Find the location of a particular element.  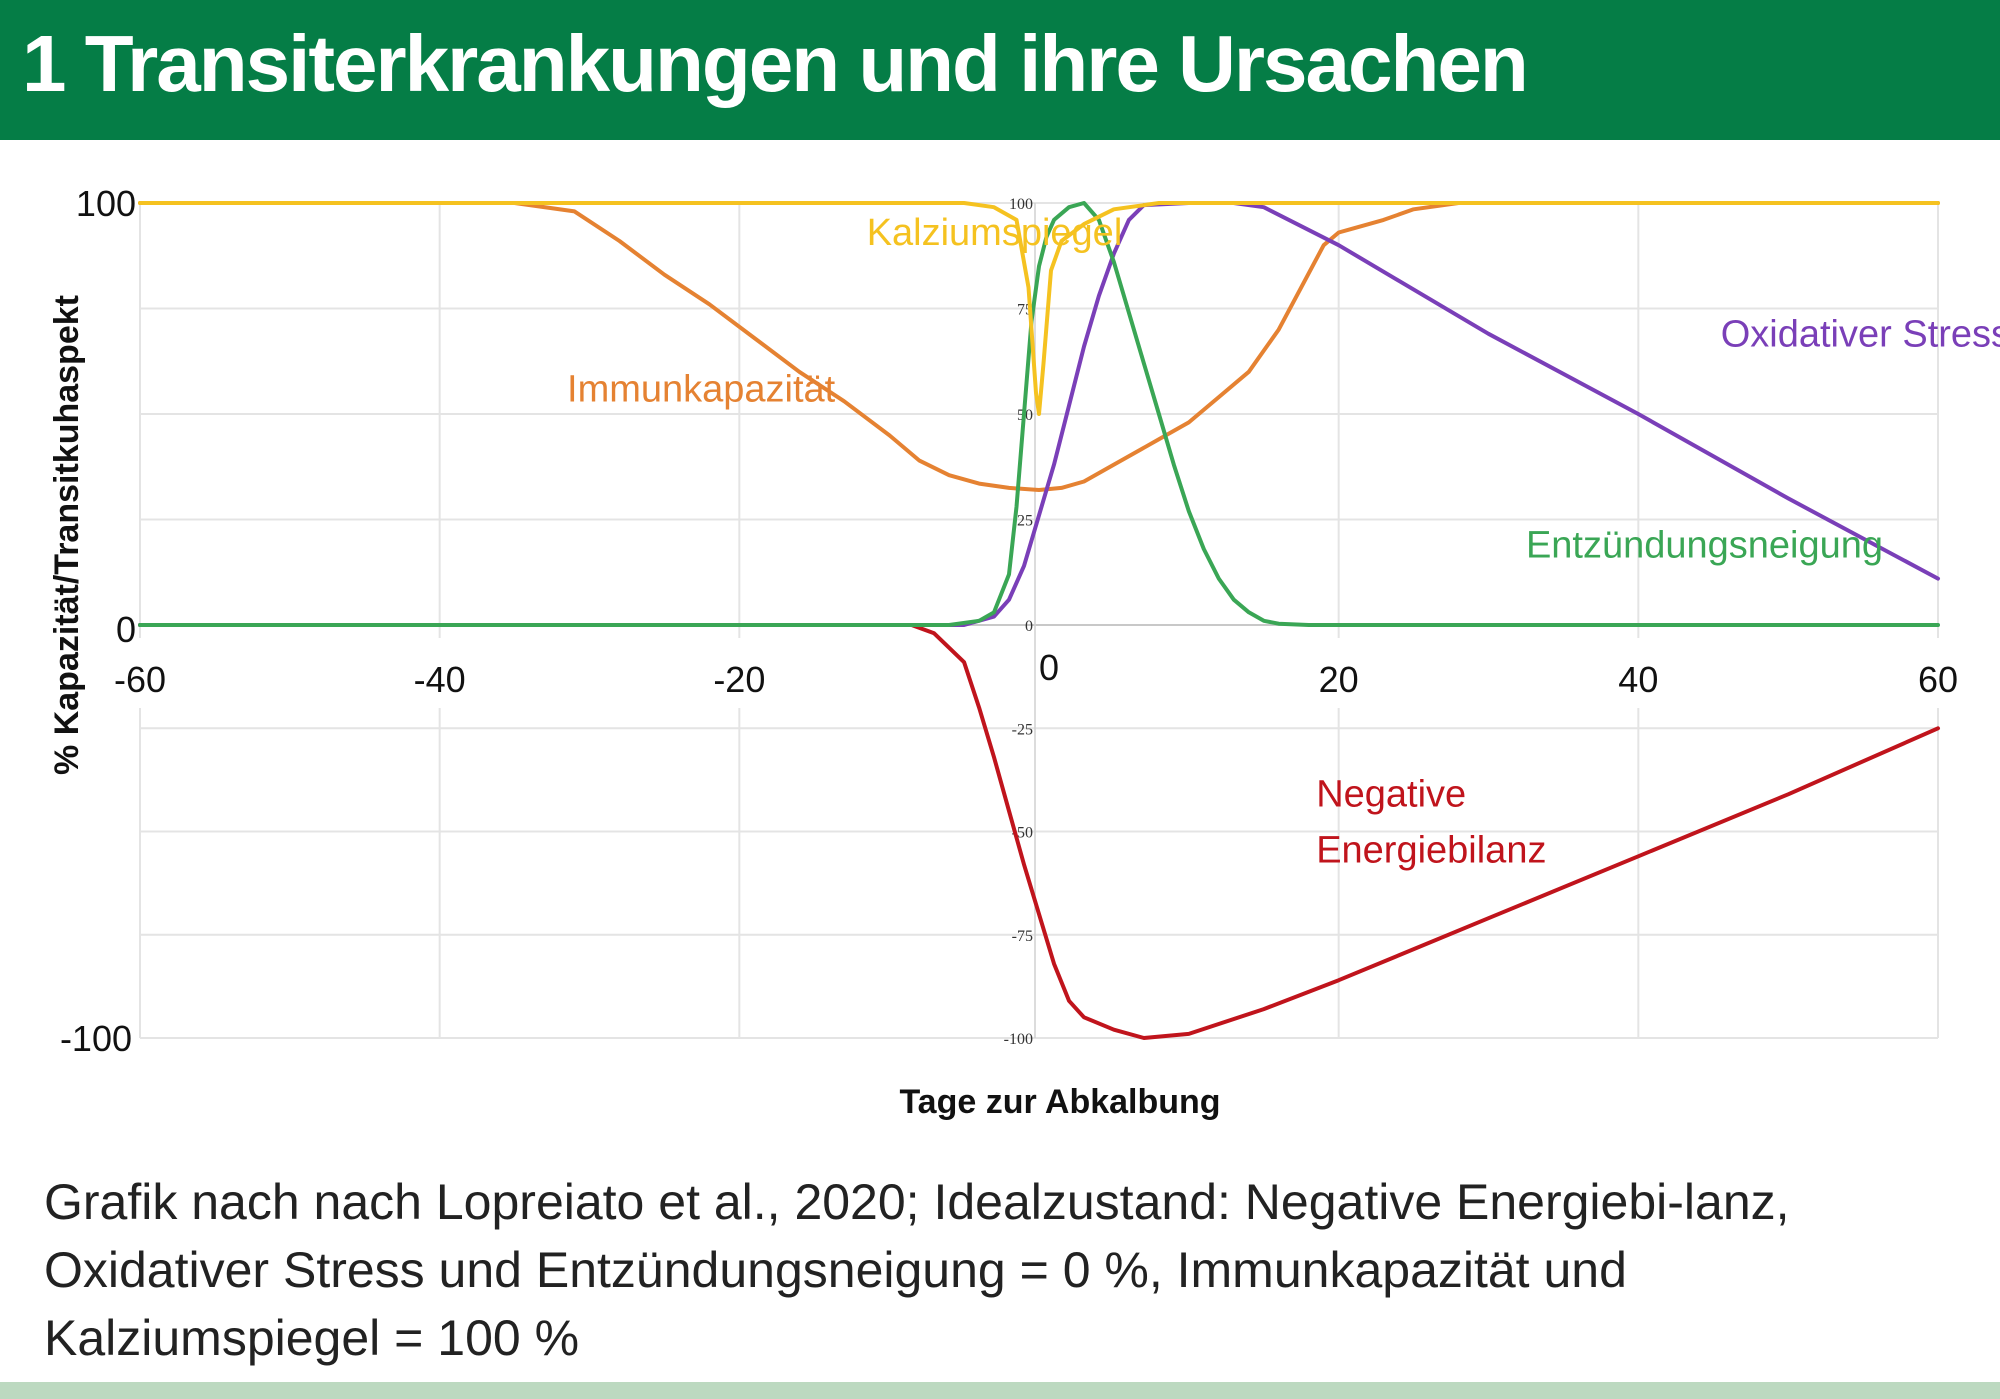

x-axis-label: Tage zur Abkalbung is located at coordinates (1059, 1102).